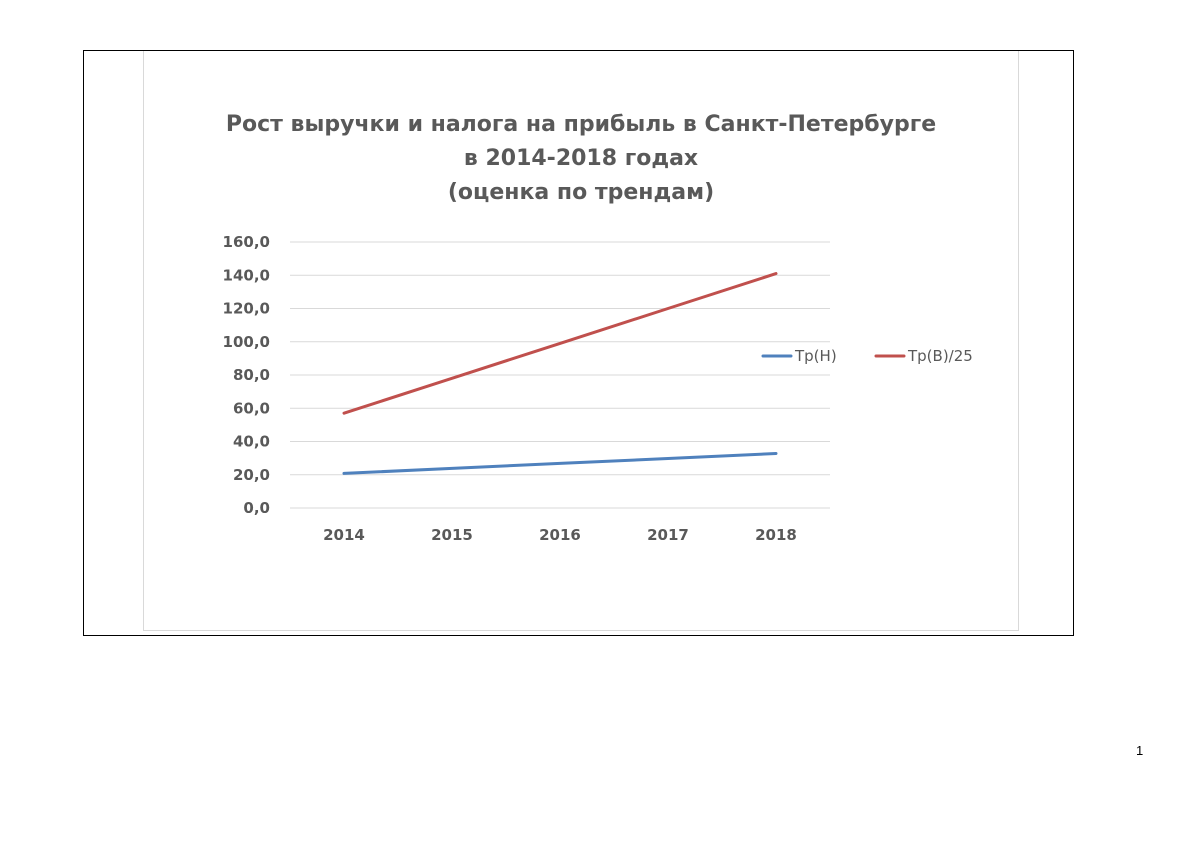 This screenshot has width=1200, height=849. I want to click on chart-title-line-3: (оценка по трендам), so click(581, 192).